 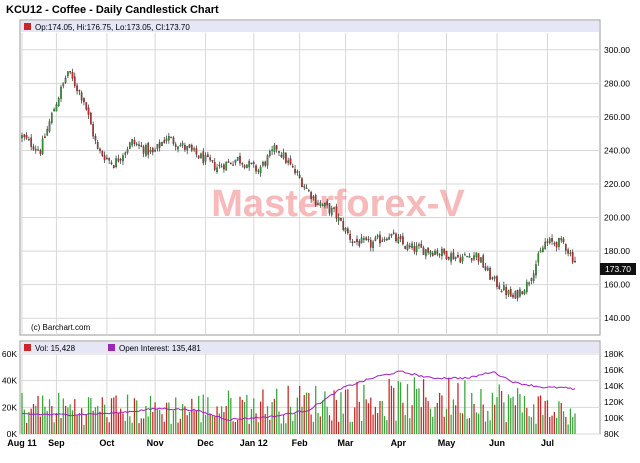 I want to click on date-tick-label: Jul, so click(x=547, y=443).